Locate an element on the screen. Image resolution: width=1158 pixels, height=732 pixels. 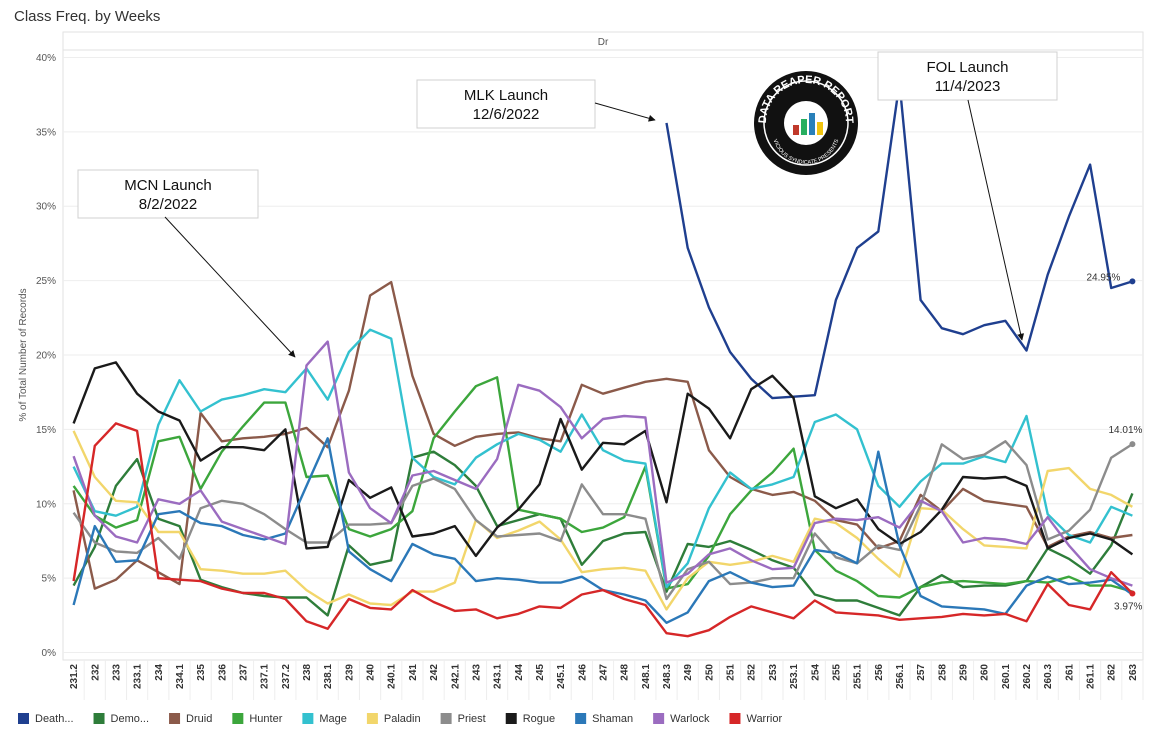
x-tick-label: 250 is located at coordinates (709, 672).